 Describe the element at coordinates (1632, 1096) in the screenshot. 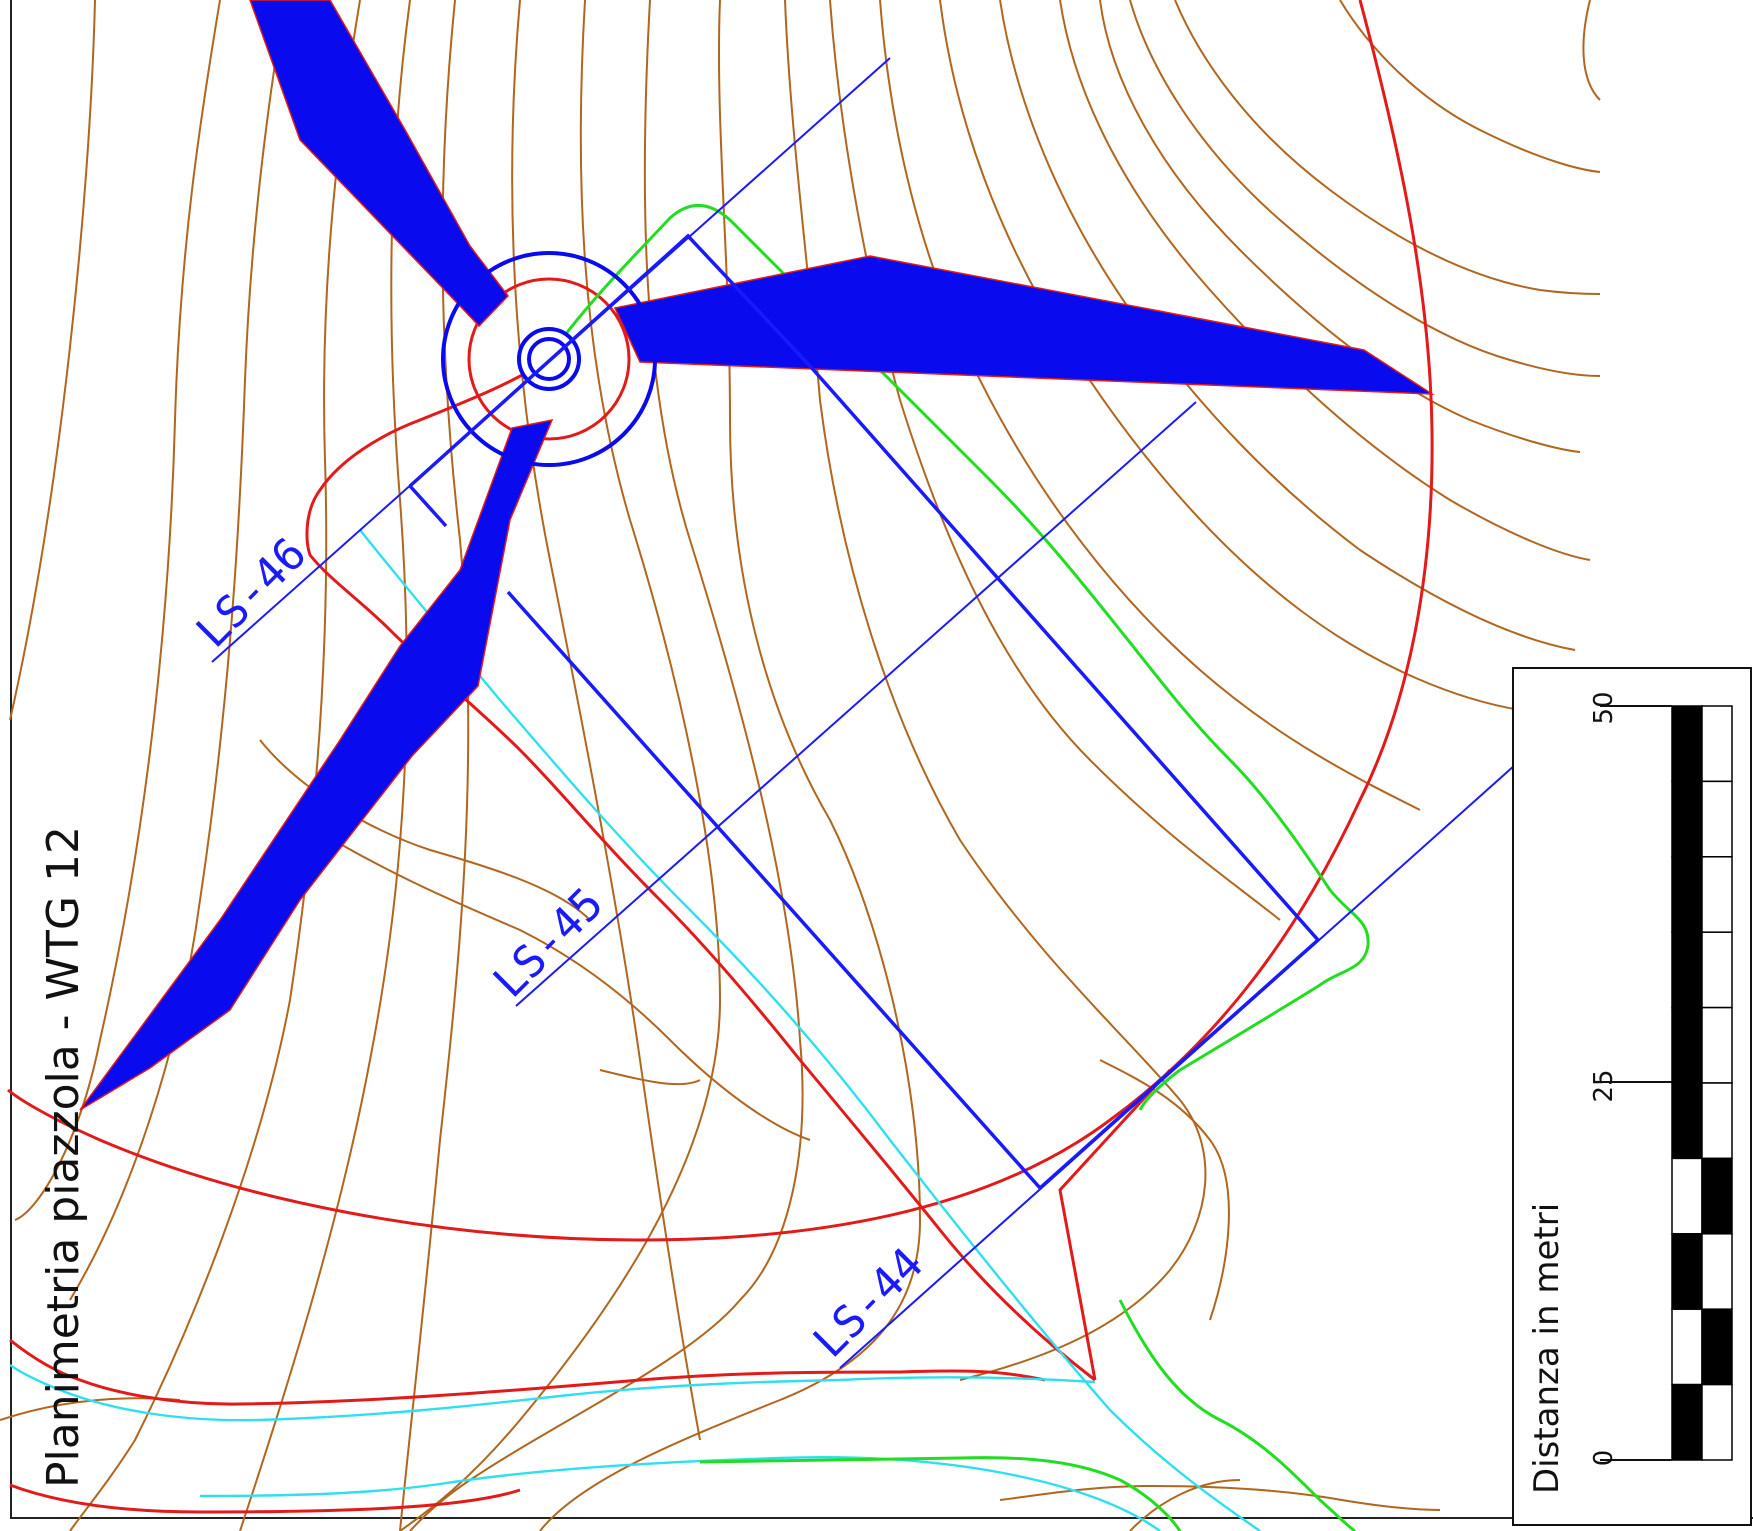

I see `scale-bar: Distanza in metri 0 25 50` at that location.